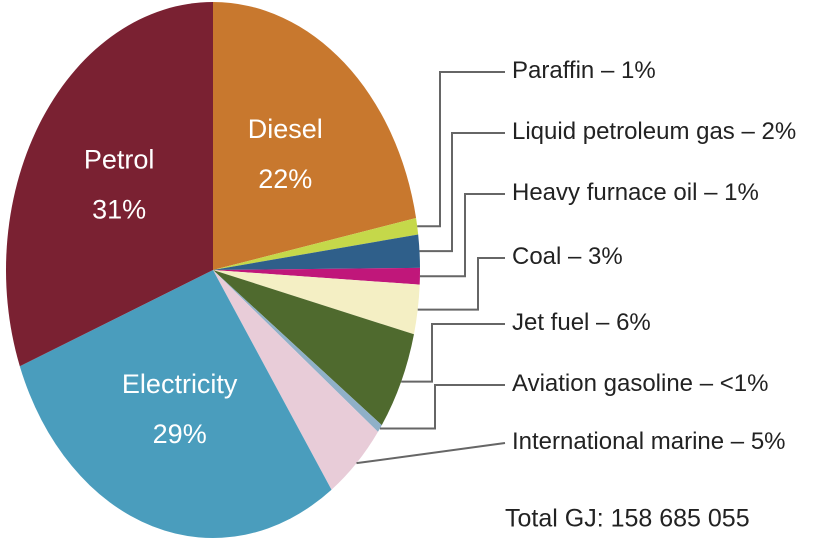 This screenshot has width=827, height=539. Describe the element at coordinates (627, 519) in the screenshot. I see `total-annotation: Total GJ: 158 685 055` at that location.